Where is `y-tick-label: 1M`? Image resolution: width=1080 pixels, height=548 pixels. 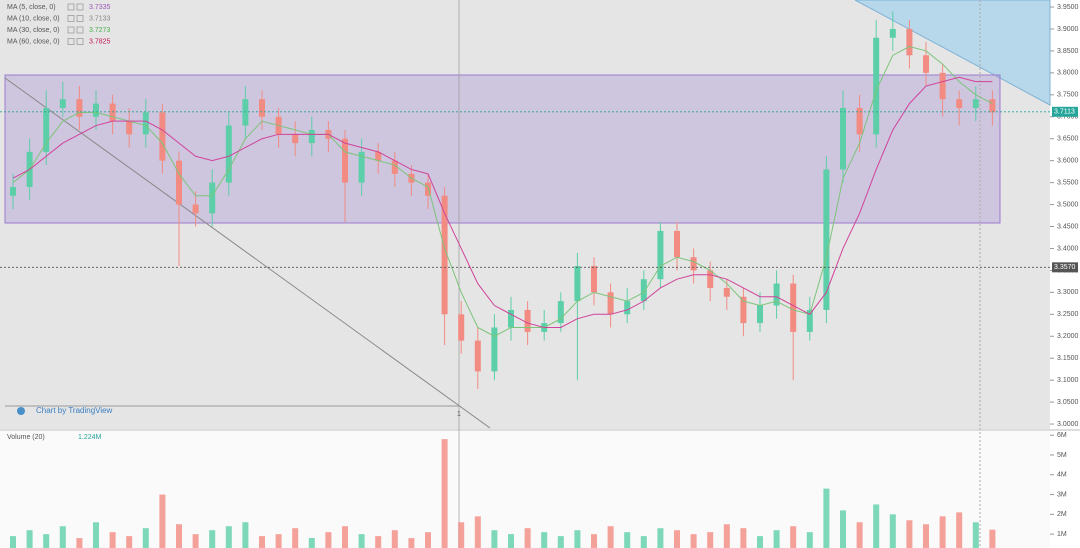 y-tick-label: 1M is located at coordinates (1062, 534).